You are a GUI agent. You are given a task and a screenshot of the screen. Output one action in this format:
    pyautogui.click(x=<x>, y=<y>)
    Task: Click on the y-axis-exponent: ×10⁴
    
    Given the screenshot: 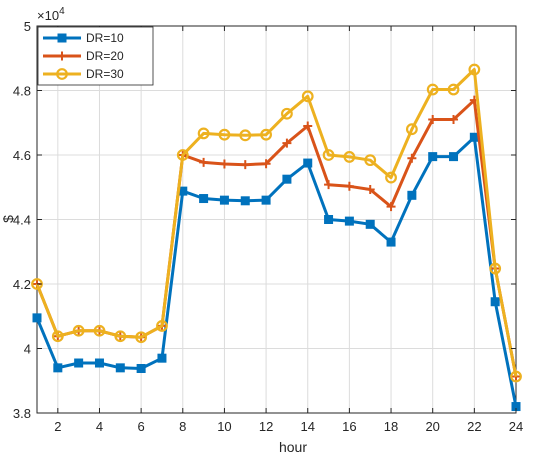 What is the action you would take?
    pyautogui.click(x=51, y=14)
    